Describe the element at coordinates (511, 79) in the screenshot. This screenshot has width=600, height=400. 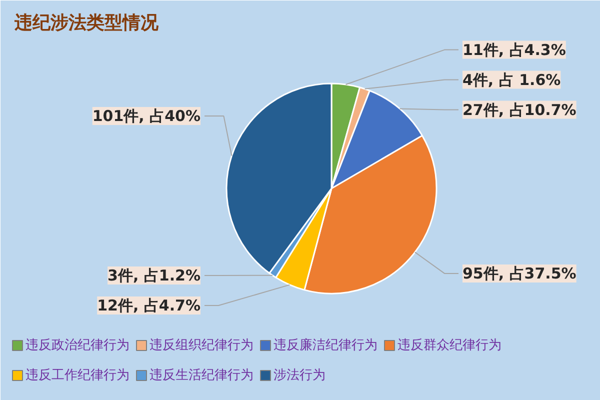
I see `data-label: 4件, 占 1.6%` at that location.